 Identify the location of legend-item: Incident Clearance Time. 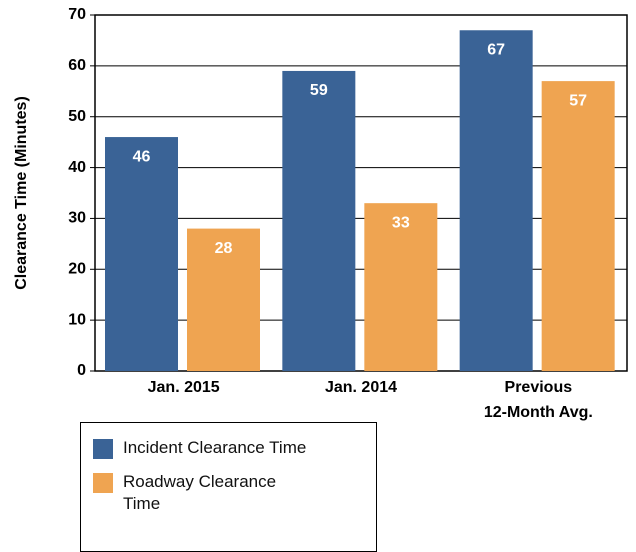
(234, 448).